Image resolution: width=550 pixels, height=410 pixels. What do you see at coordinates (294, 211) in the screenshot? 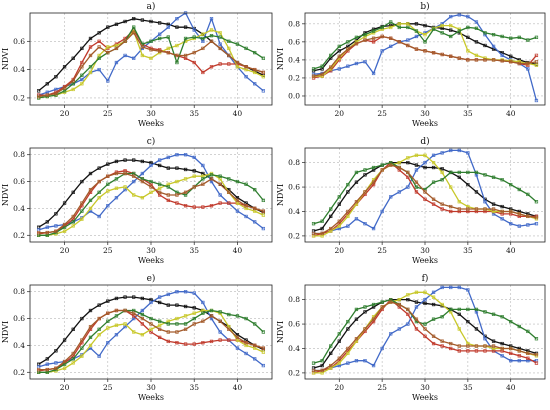
I see `y-tick-label: 0.4` at bounding box center [294, 211].